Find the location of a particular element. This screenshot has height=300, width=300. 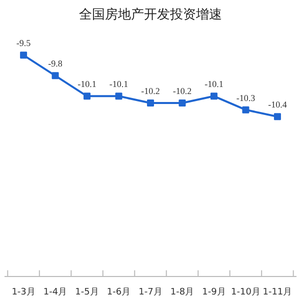

chart-title: 全国房地产开发投资增速 is located at coordinates (150, 14).